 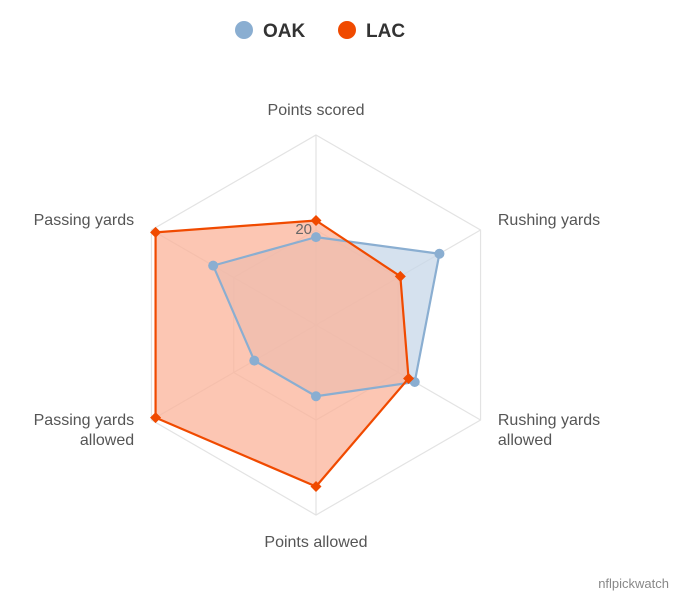 I want to click on axis-label-4: Points allowed, so click(x=315, y=542).